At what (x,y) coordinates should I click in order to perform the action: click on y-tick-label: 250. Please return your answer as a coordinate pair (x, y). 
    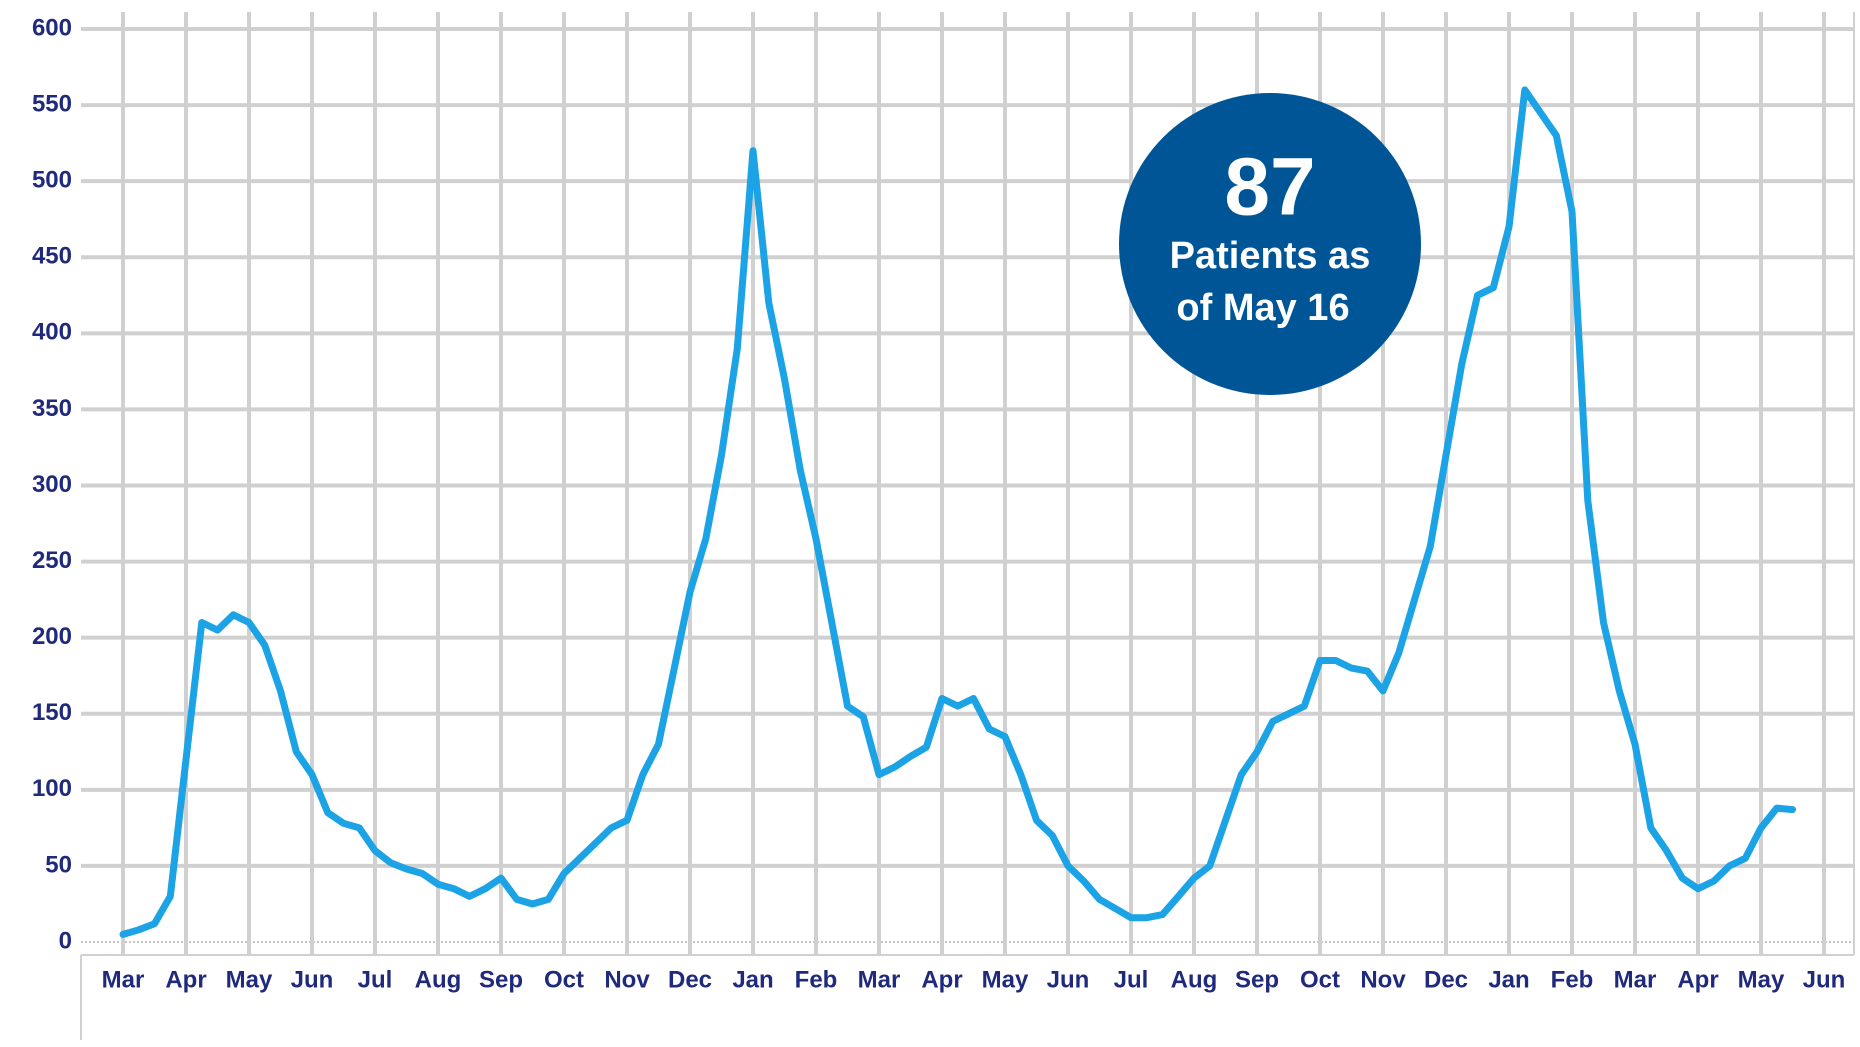
    Looking at the image, I should click on (52, 560).